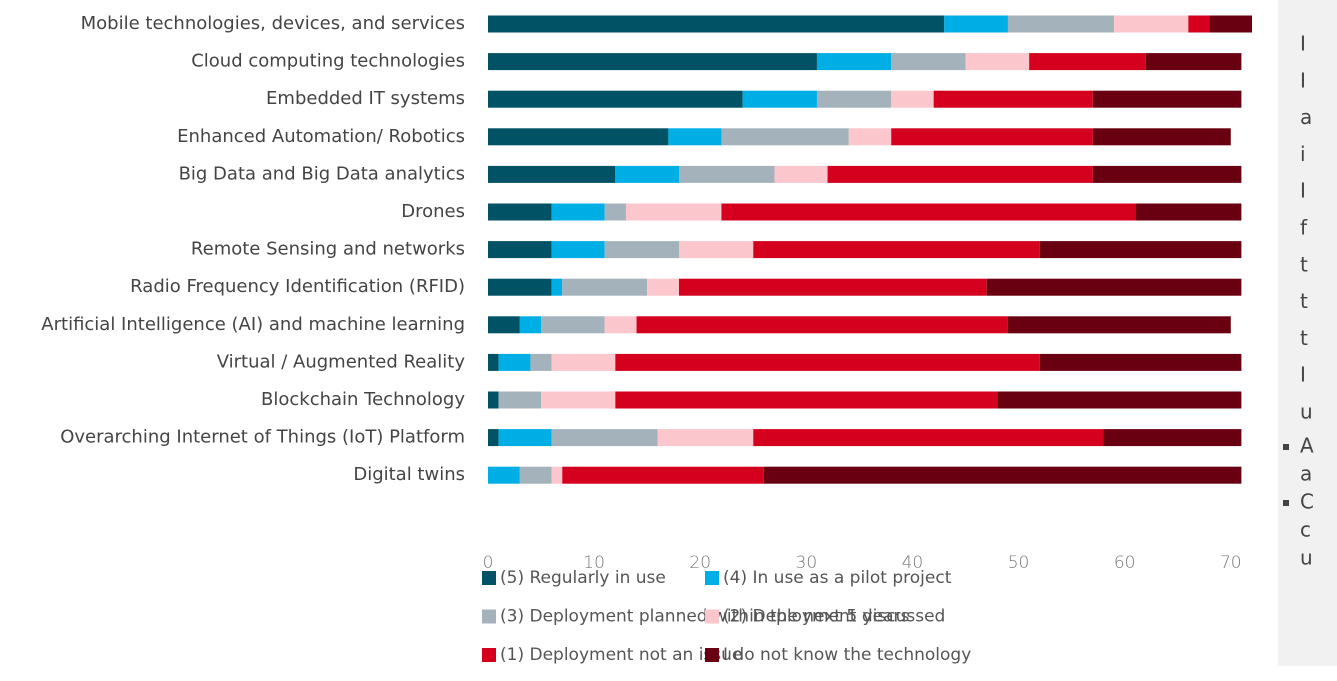 This screenshot has height=681, width=1337. I want to click on x-tick-label: 10, so click(594, 563).